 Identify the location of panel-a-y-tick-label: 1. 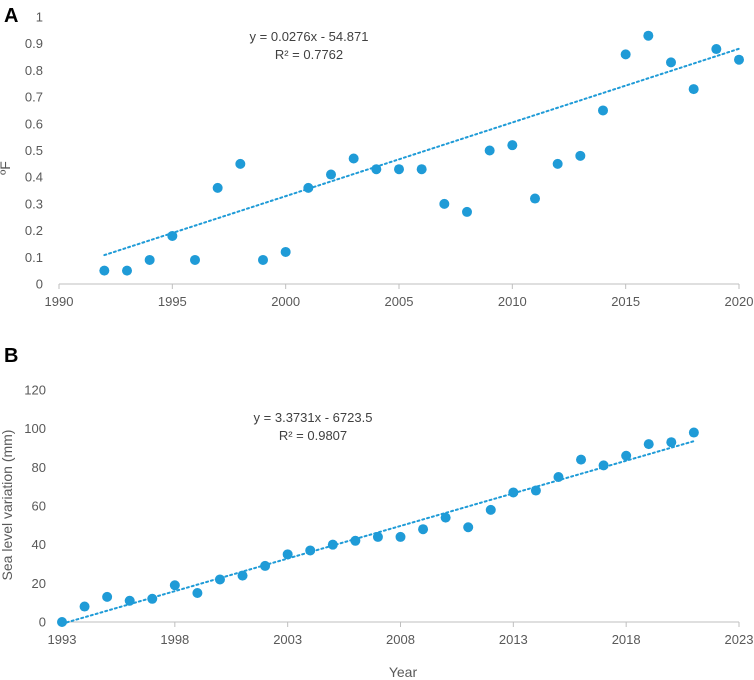
(39, 17).